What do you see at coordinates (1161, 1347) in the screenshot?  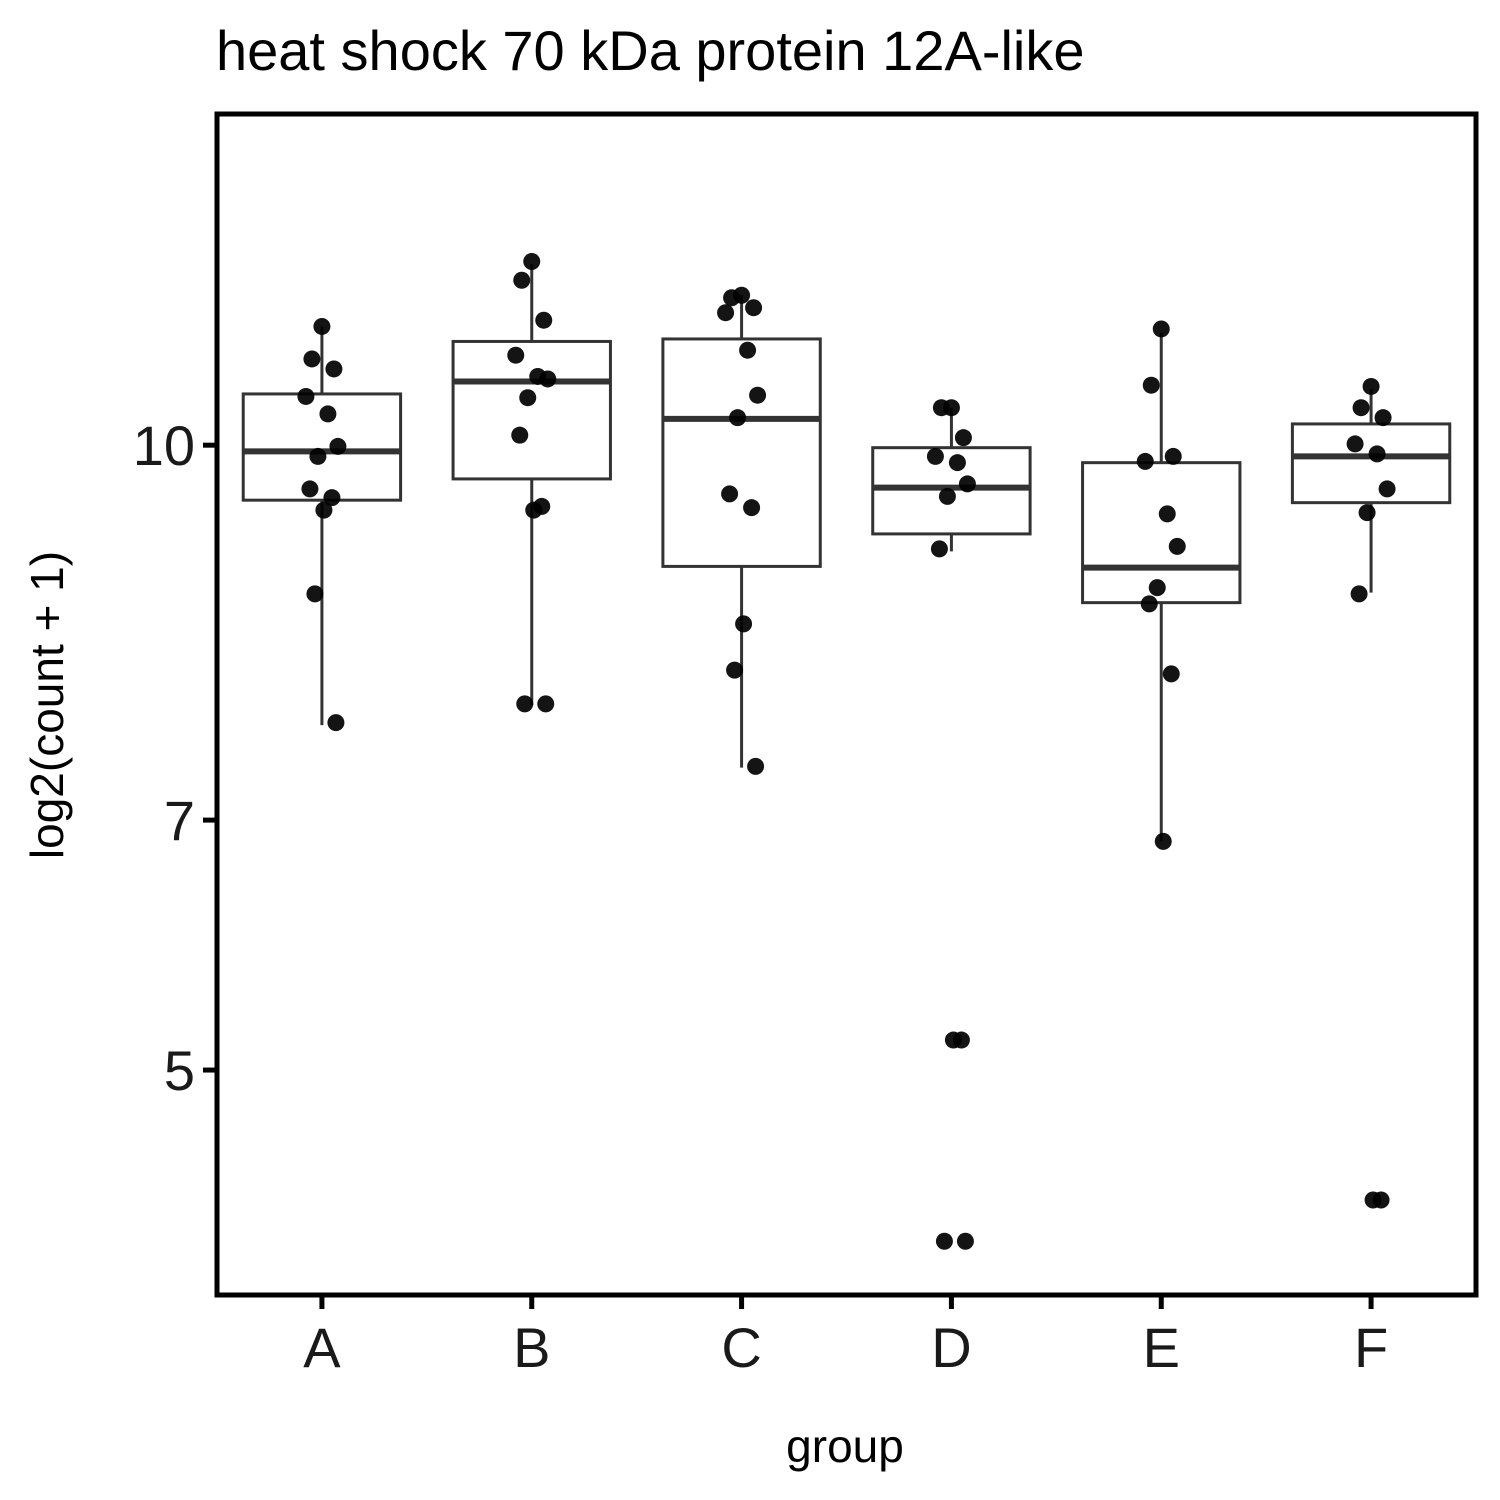 I see `x-tick-label: E` at bounding box center [1161, 1347].